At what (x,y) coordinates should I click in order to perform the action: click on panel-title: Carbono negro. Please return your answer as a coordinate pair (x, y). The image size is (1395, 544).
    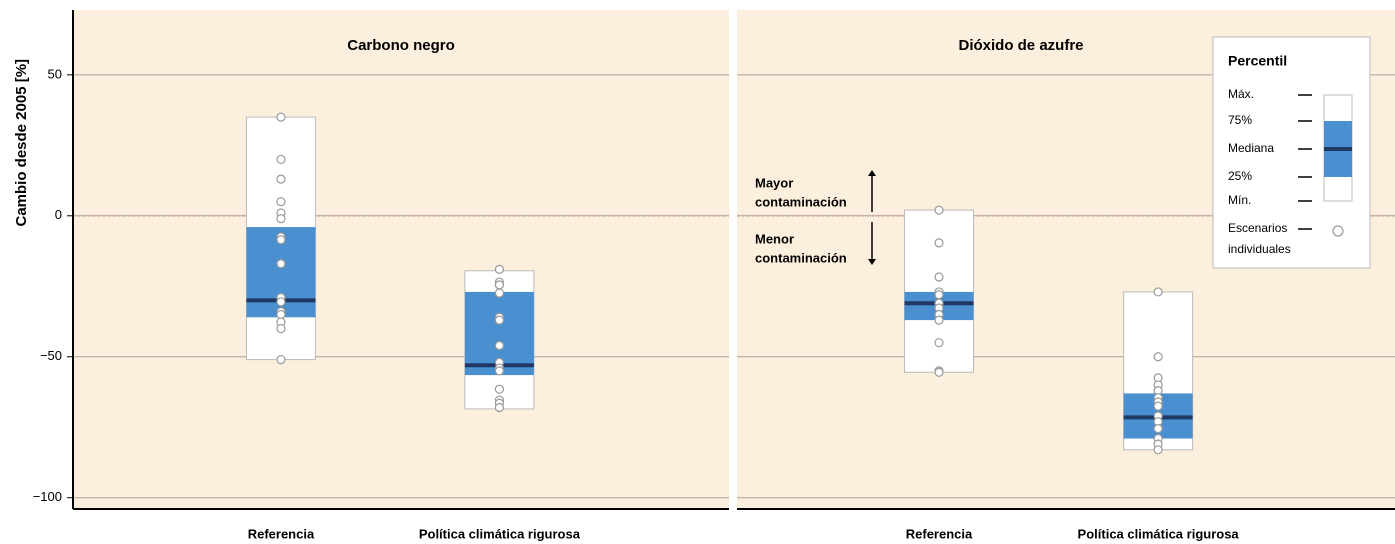
    Looking at the image, I should click on (401, 45).